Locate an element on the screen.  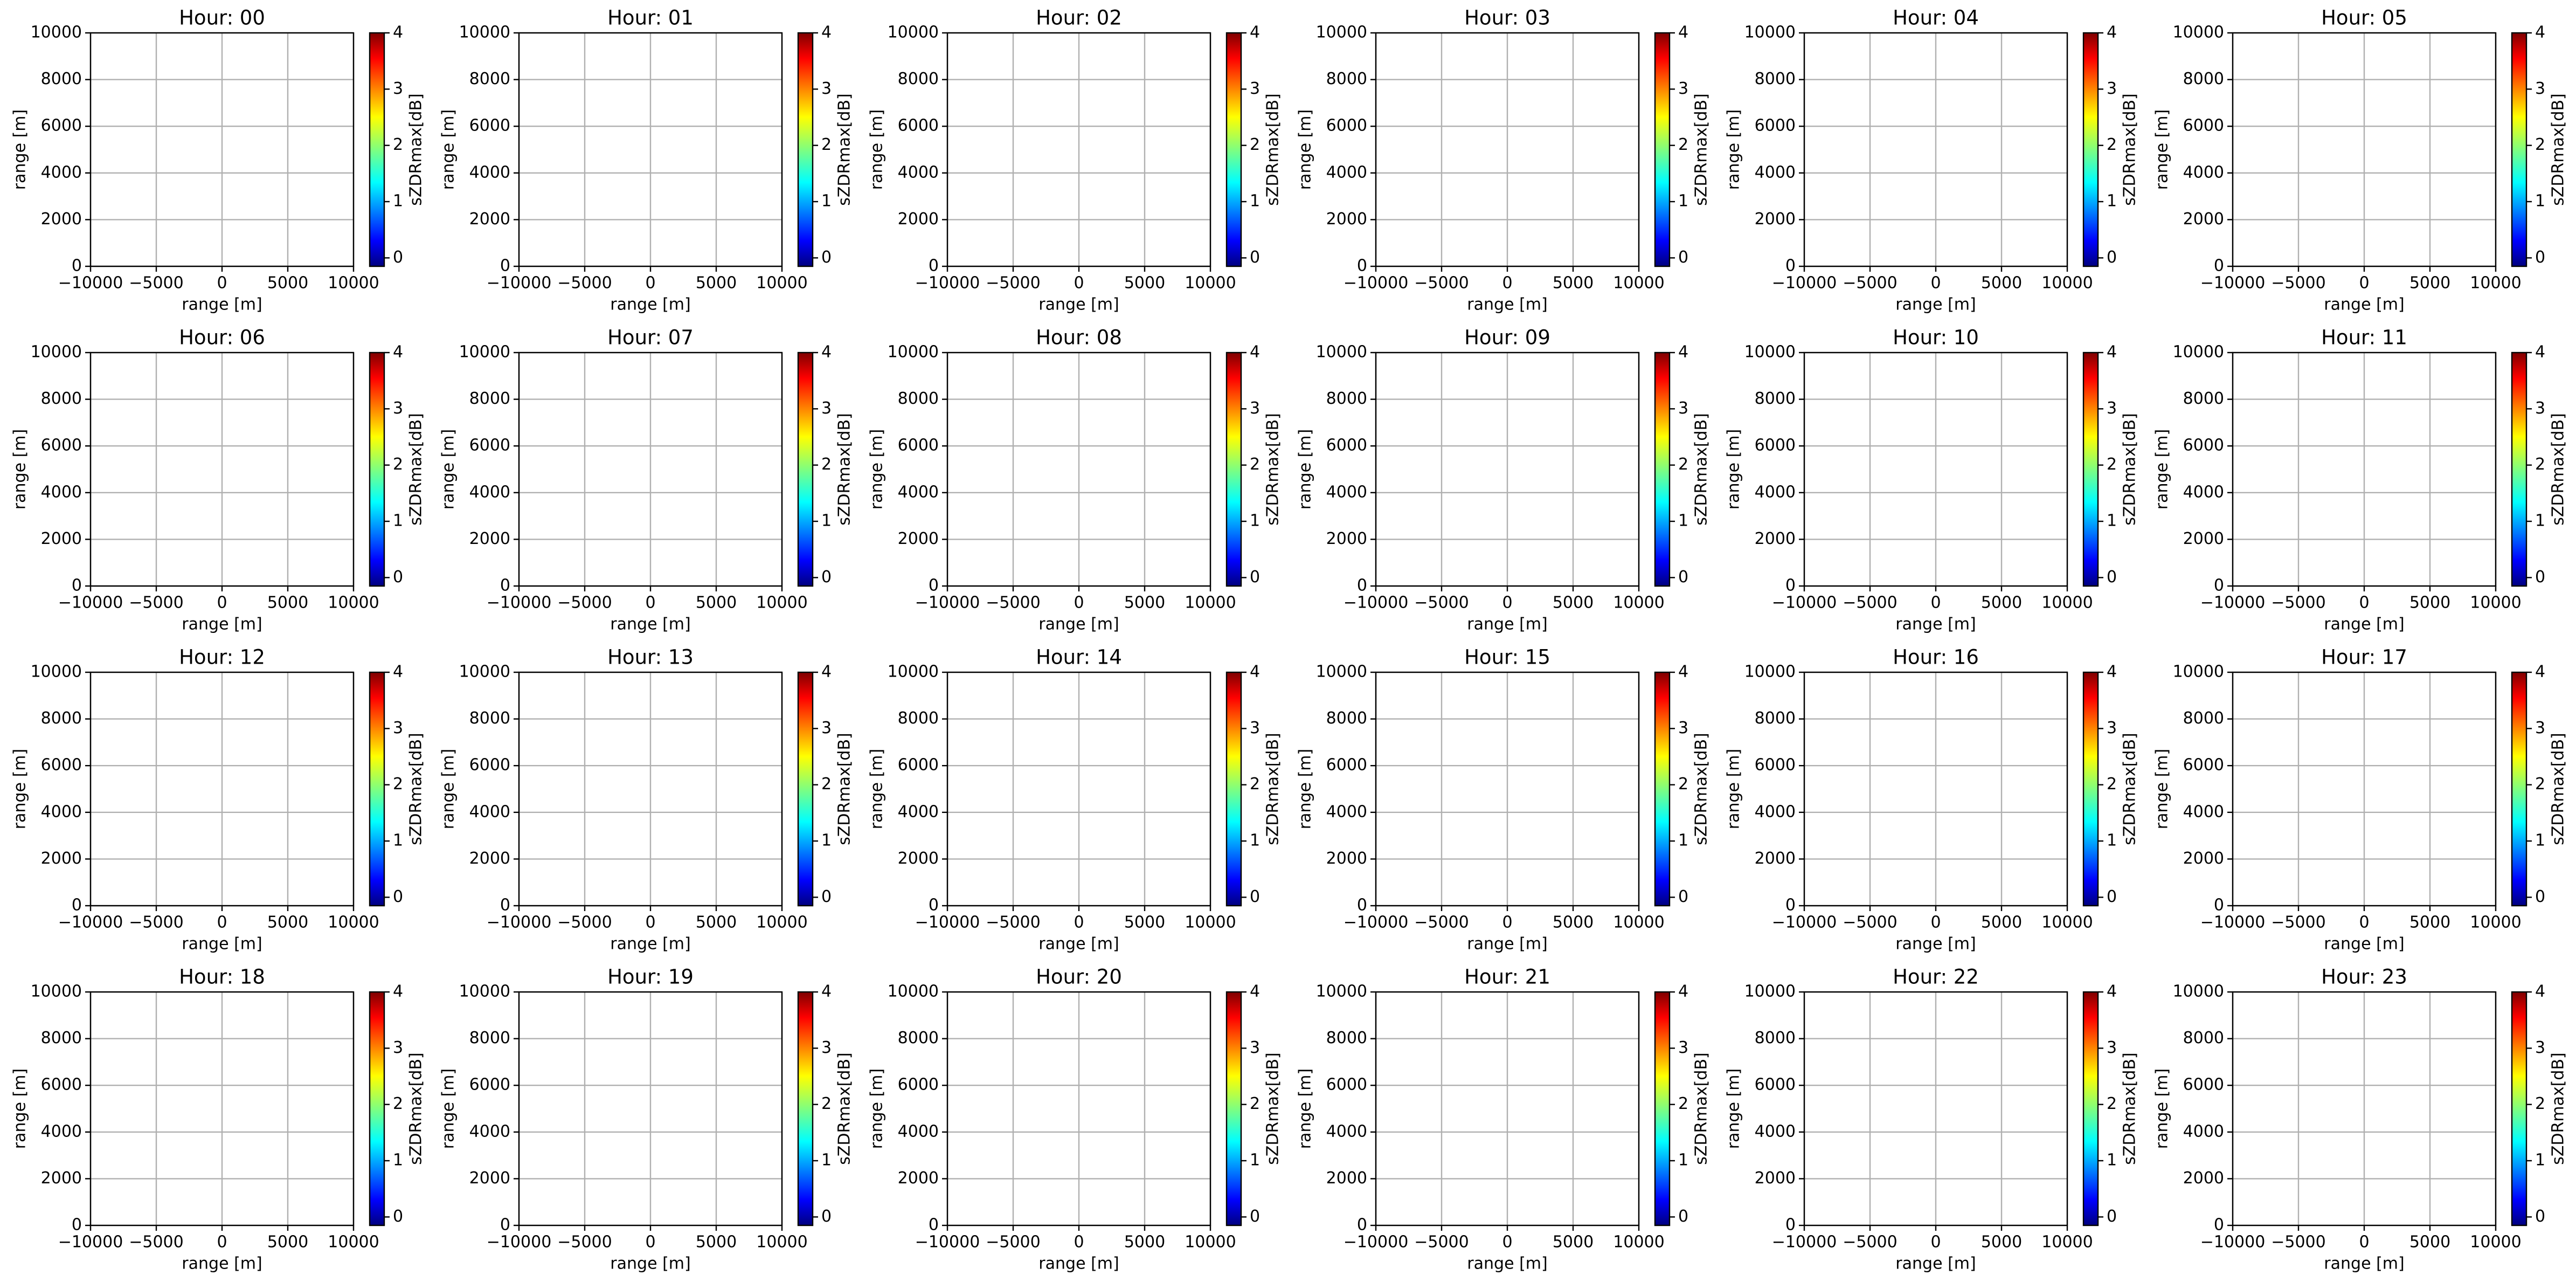
y-tick-label: 0 is located at coordinates (1790, 585).